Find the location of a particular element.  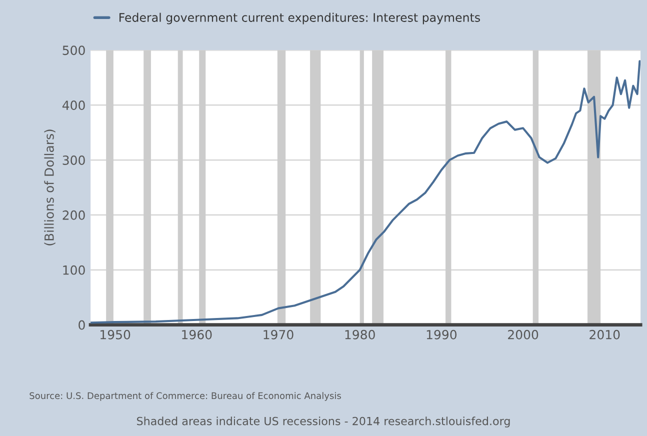

y-axis-title: (Billions of Dollars) is located at coordinates (50, 188).